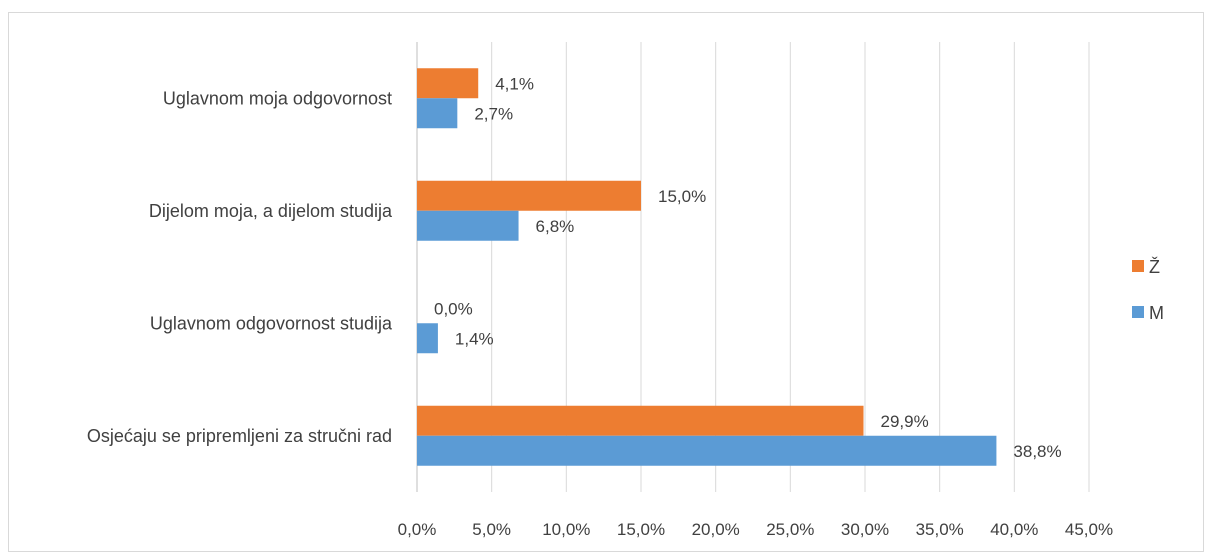  I want to click on x-tick-label: 35,0%, so click(940, 529).